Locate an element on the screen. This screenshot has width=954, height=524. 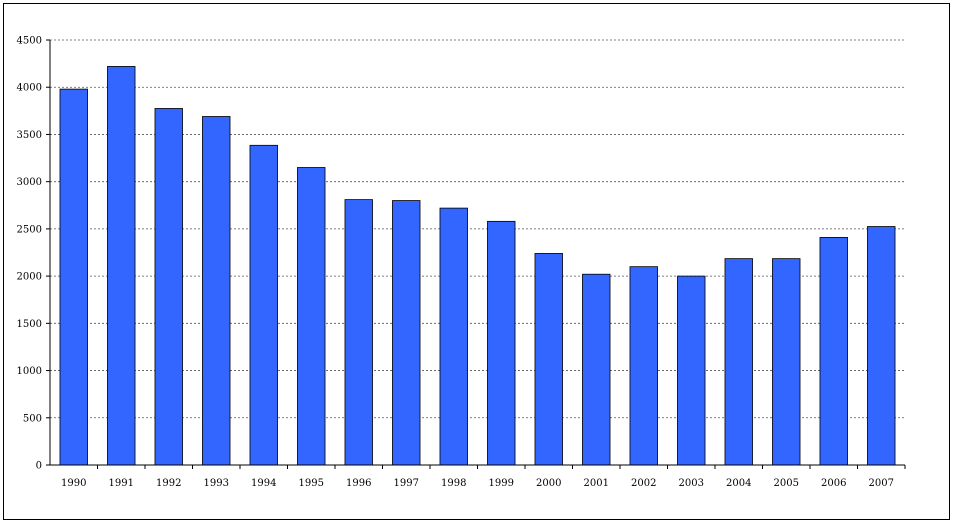
bar-2007 is located at coordinates (881, 346).